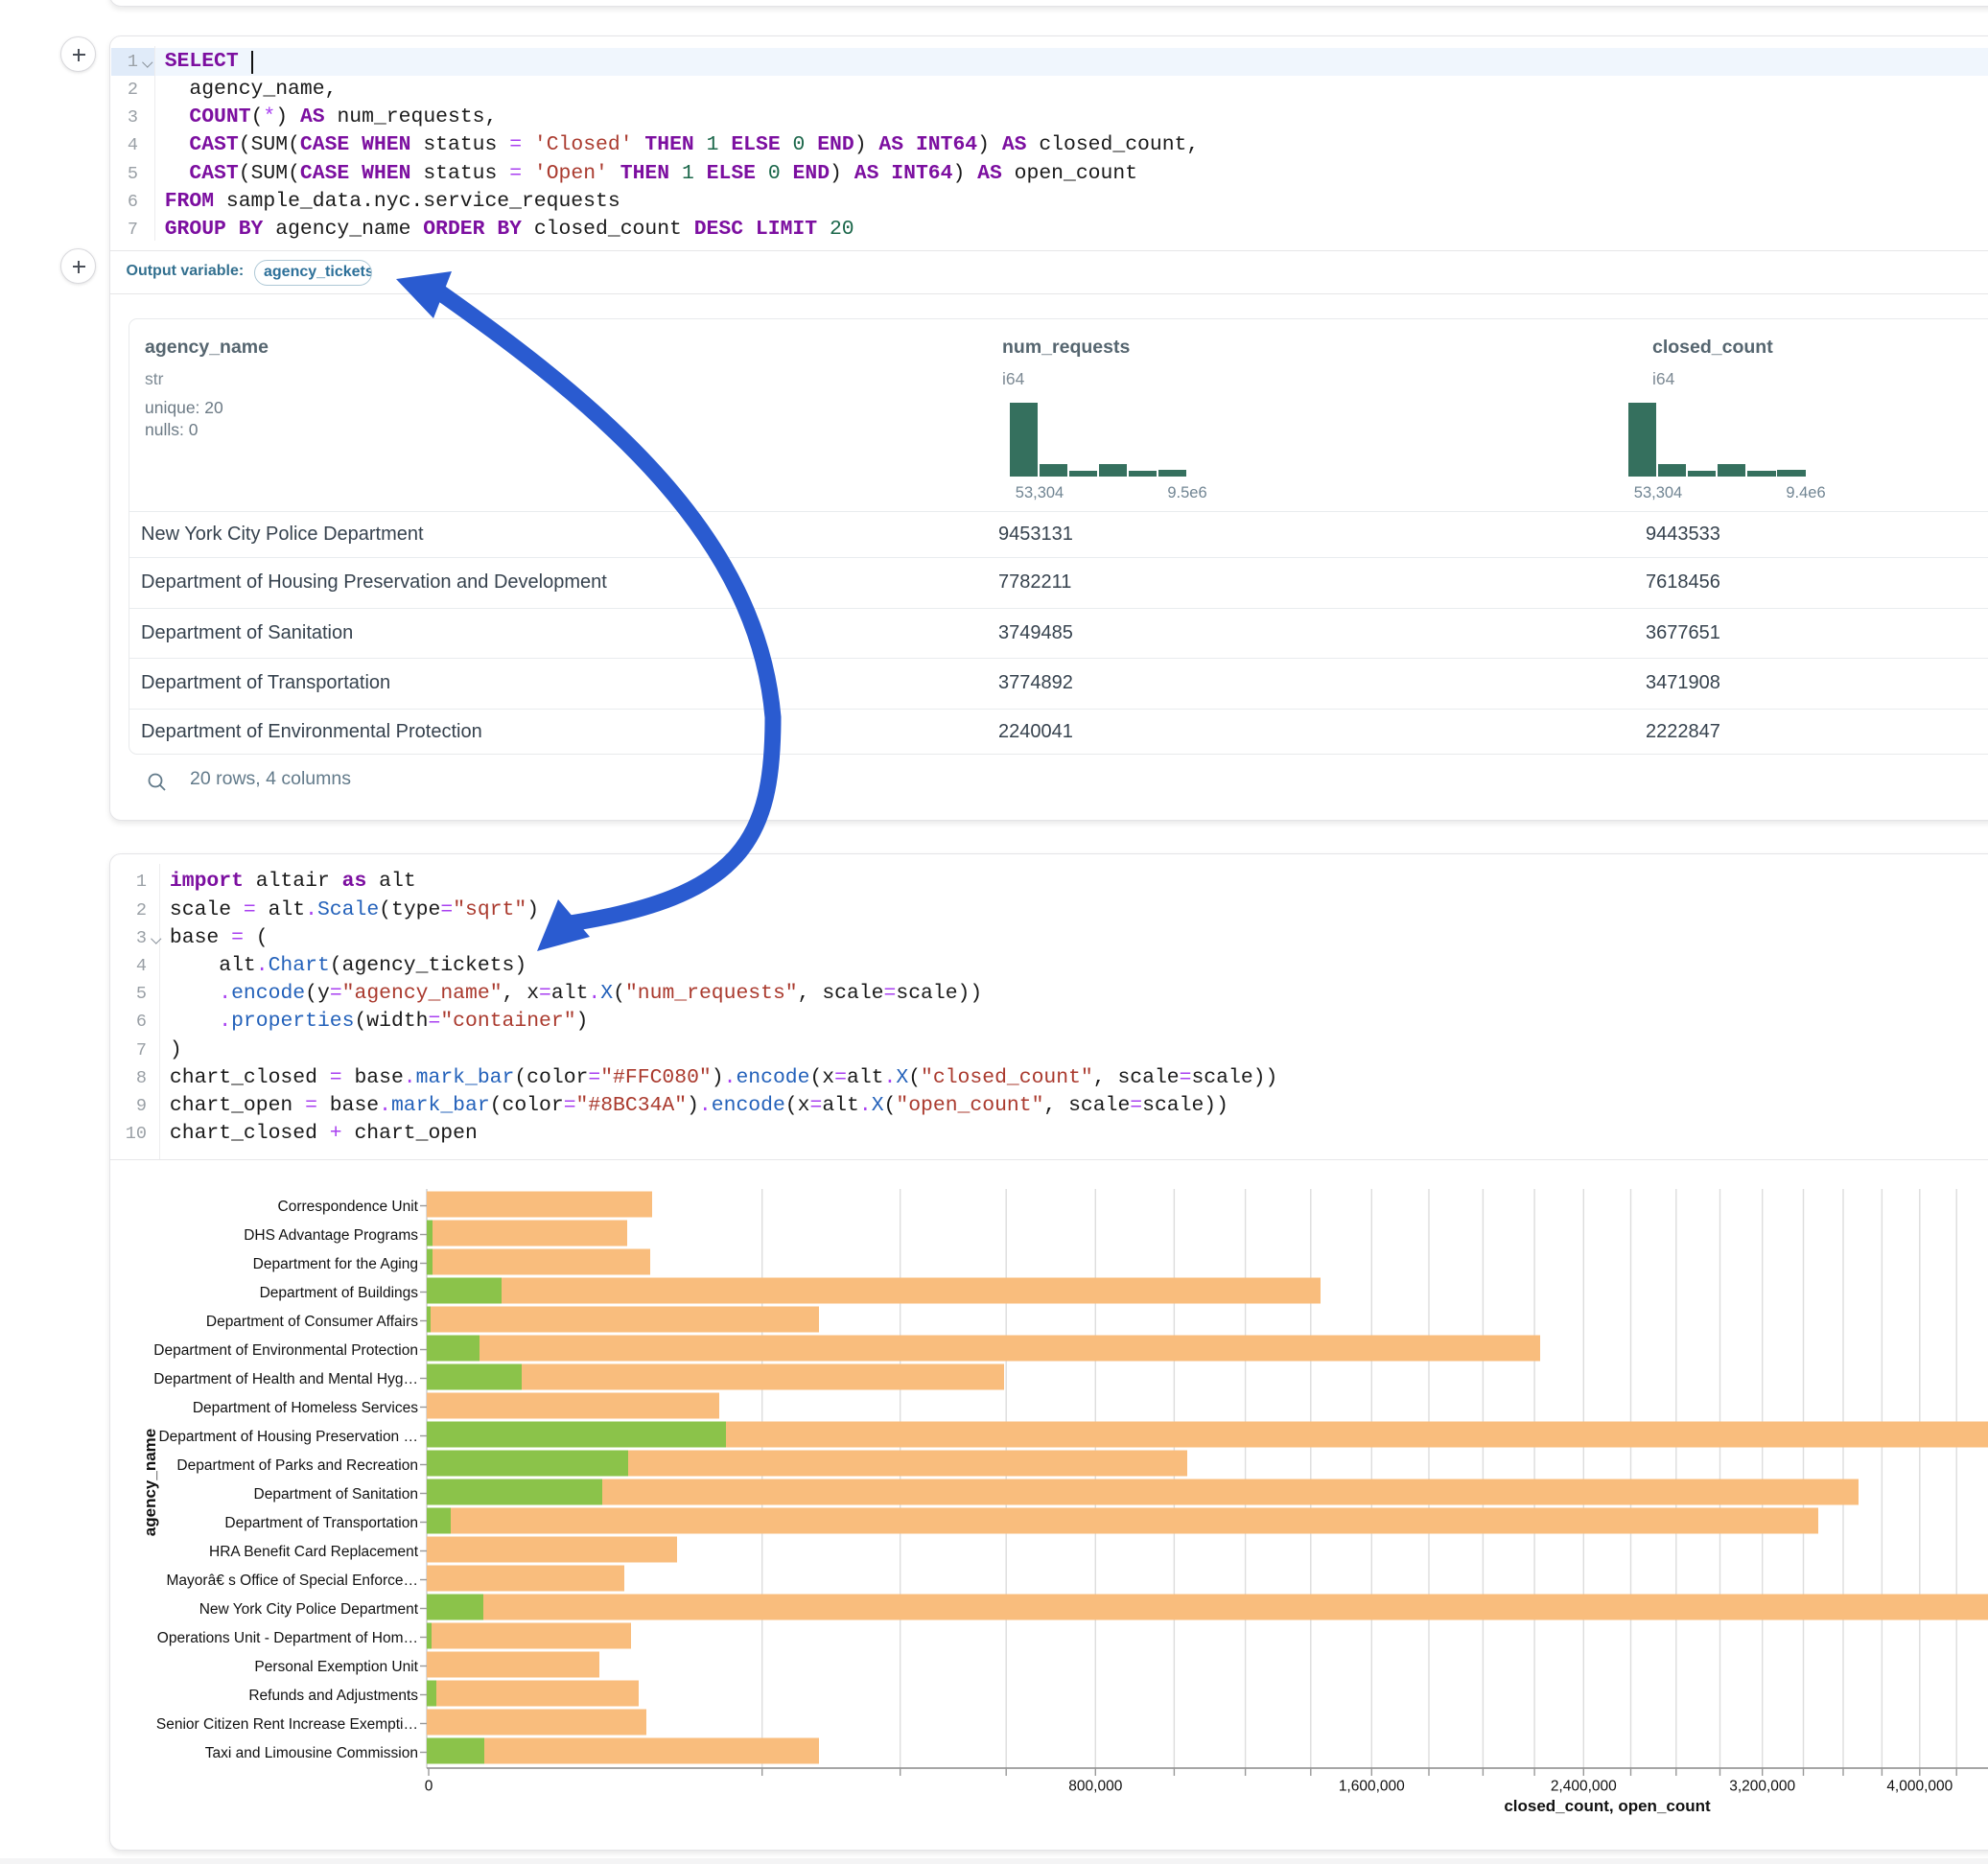 This screenshot has height=1864, width=1988. Describe the element at coordinates (336, 1494) in the screenshot. I see `svg-text: Department of Sanitation` at that location.